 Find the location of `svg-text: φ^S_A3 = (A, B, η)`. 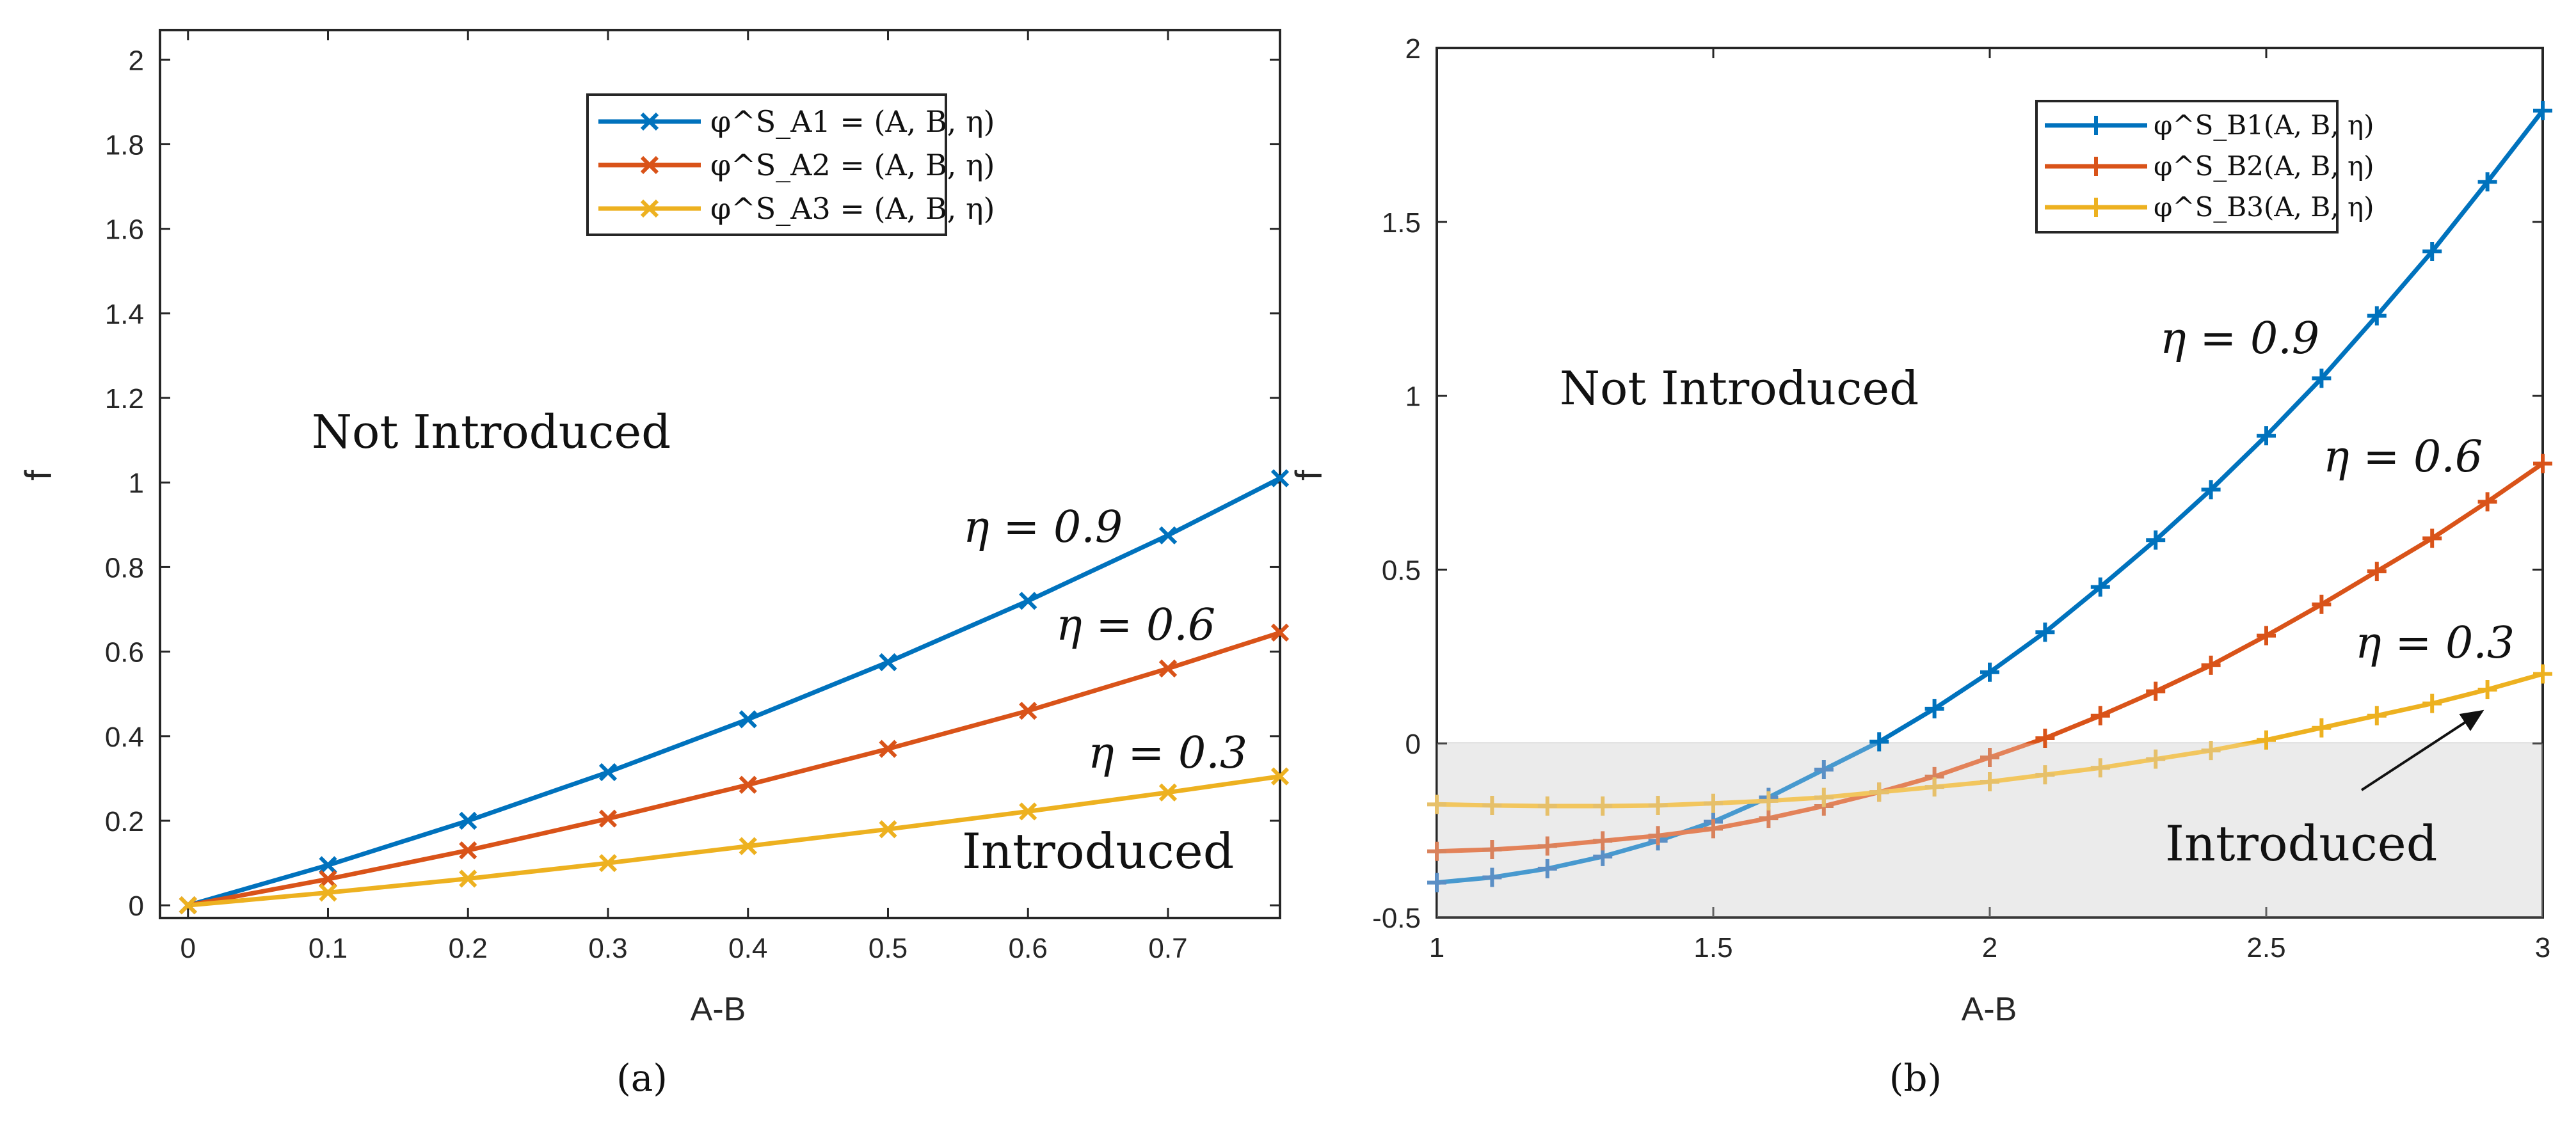

svg-text: φ^S_A3 = (A, B, η) is located at coordinates (852, 208).